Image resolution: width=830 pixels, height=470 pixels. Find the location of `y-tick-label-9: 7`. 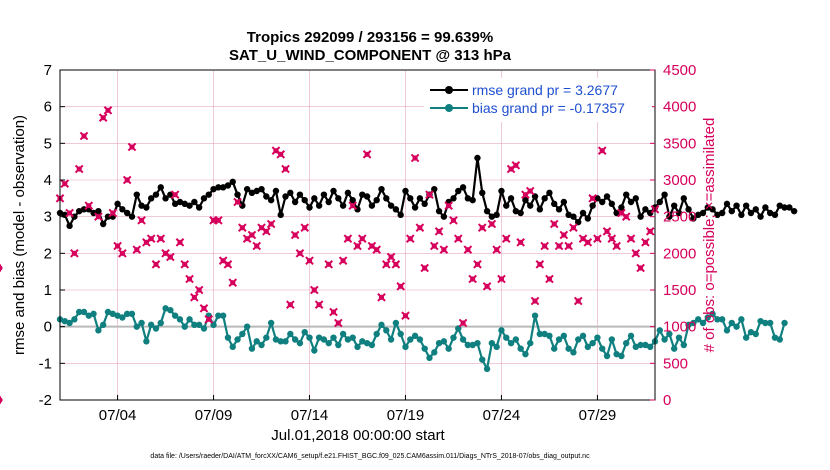

y-tick-label-9: 7 is located at coordinates (48, 70).